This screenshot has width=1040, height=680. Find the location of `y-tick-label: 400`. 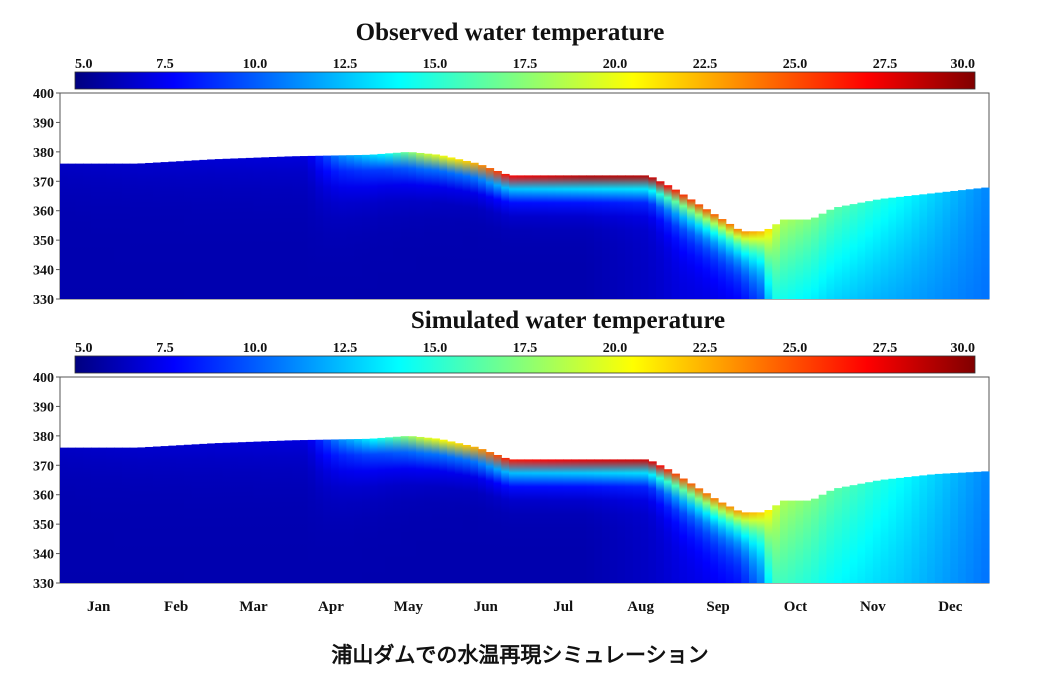

y-tick-label: 400 is located at coordinates (43, 378).